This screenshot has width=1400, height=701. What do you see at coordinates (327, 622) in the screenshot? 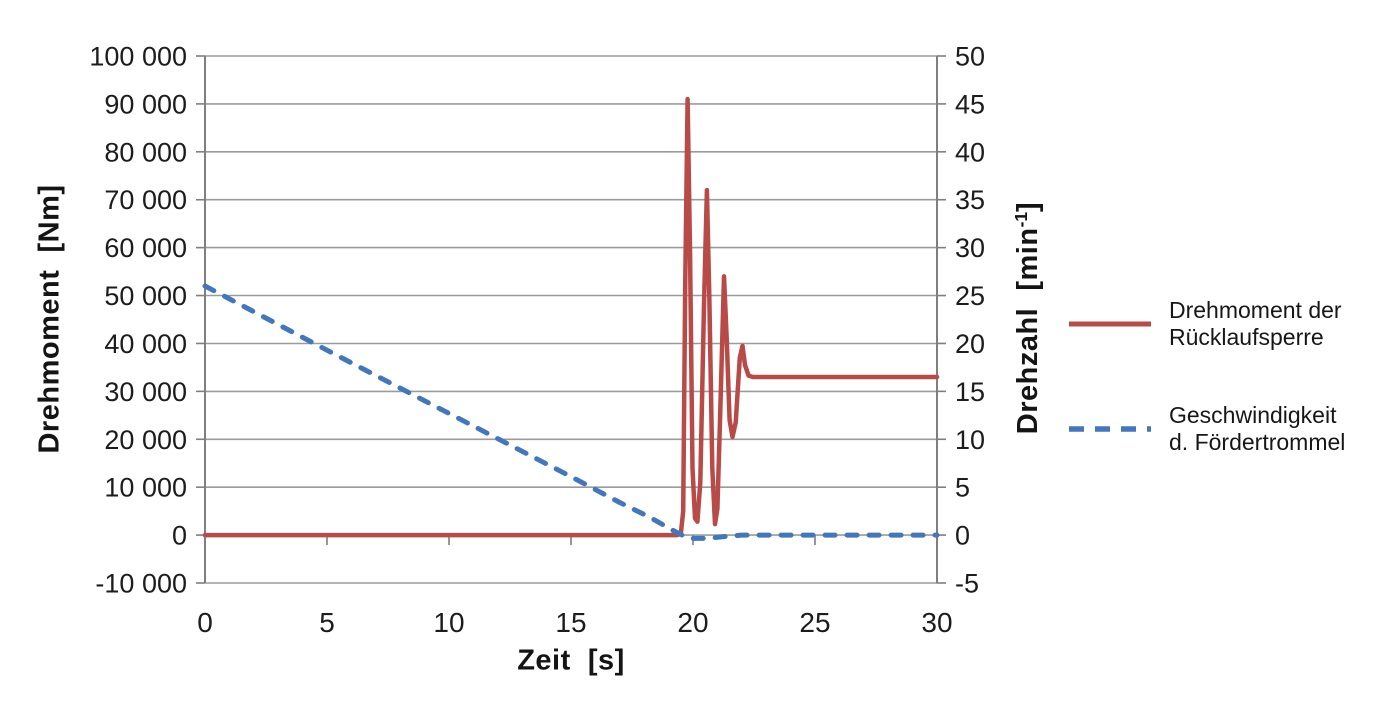
I see `x-tick-label: 5` at bounding box center [327, 622].